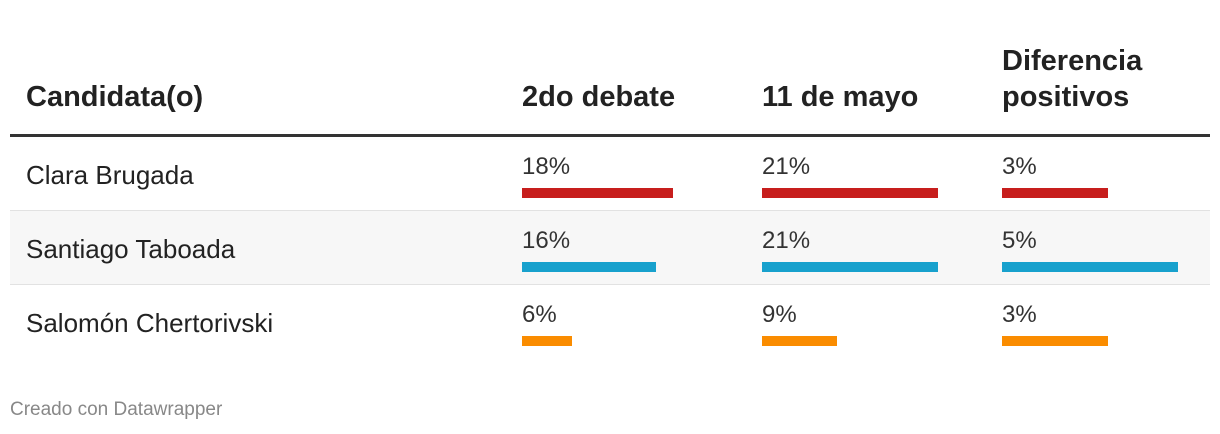 This screenshot has height=434, width=1220. What do you see at coordinates (116, 409) in the screenshot?
I see `footer-credit: Creado con Datawrapper` at bounding box center [116, 409].